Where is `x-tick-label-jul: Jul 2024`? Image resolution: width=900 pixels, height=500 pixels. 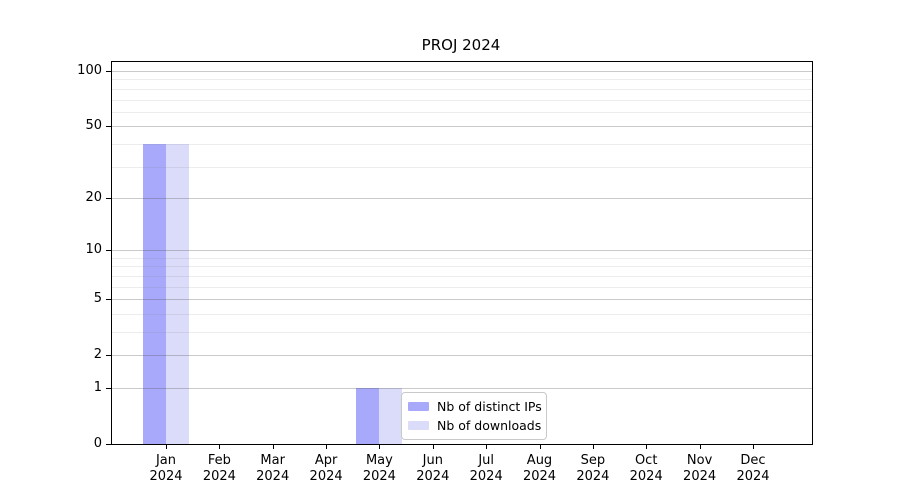
x-tick-label-jul: Jul 2024 is located at coordinates (486, 468).